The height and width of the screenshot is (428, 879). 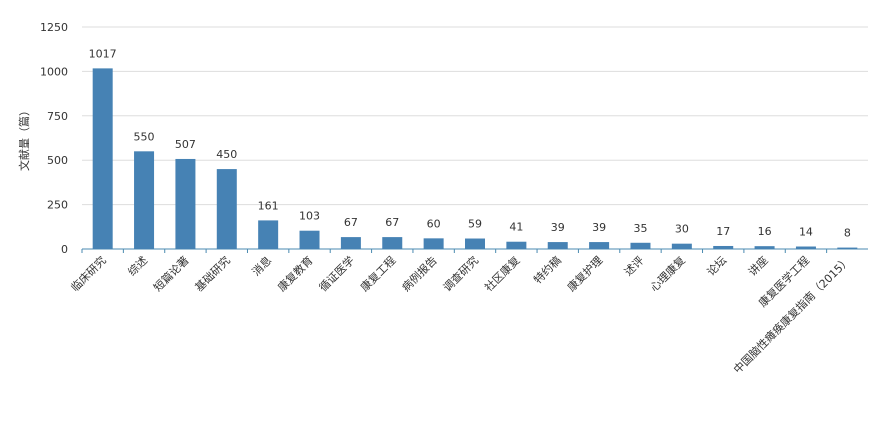 What do you see at coordinates (640, 228) in the screenshot?
I see `value-label: 35` at bounding box center [640, 228].